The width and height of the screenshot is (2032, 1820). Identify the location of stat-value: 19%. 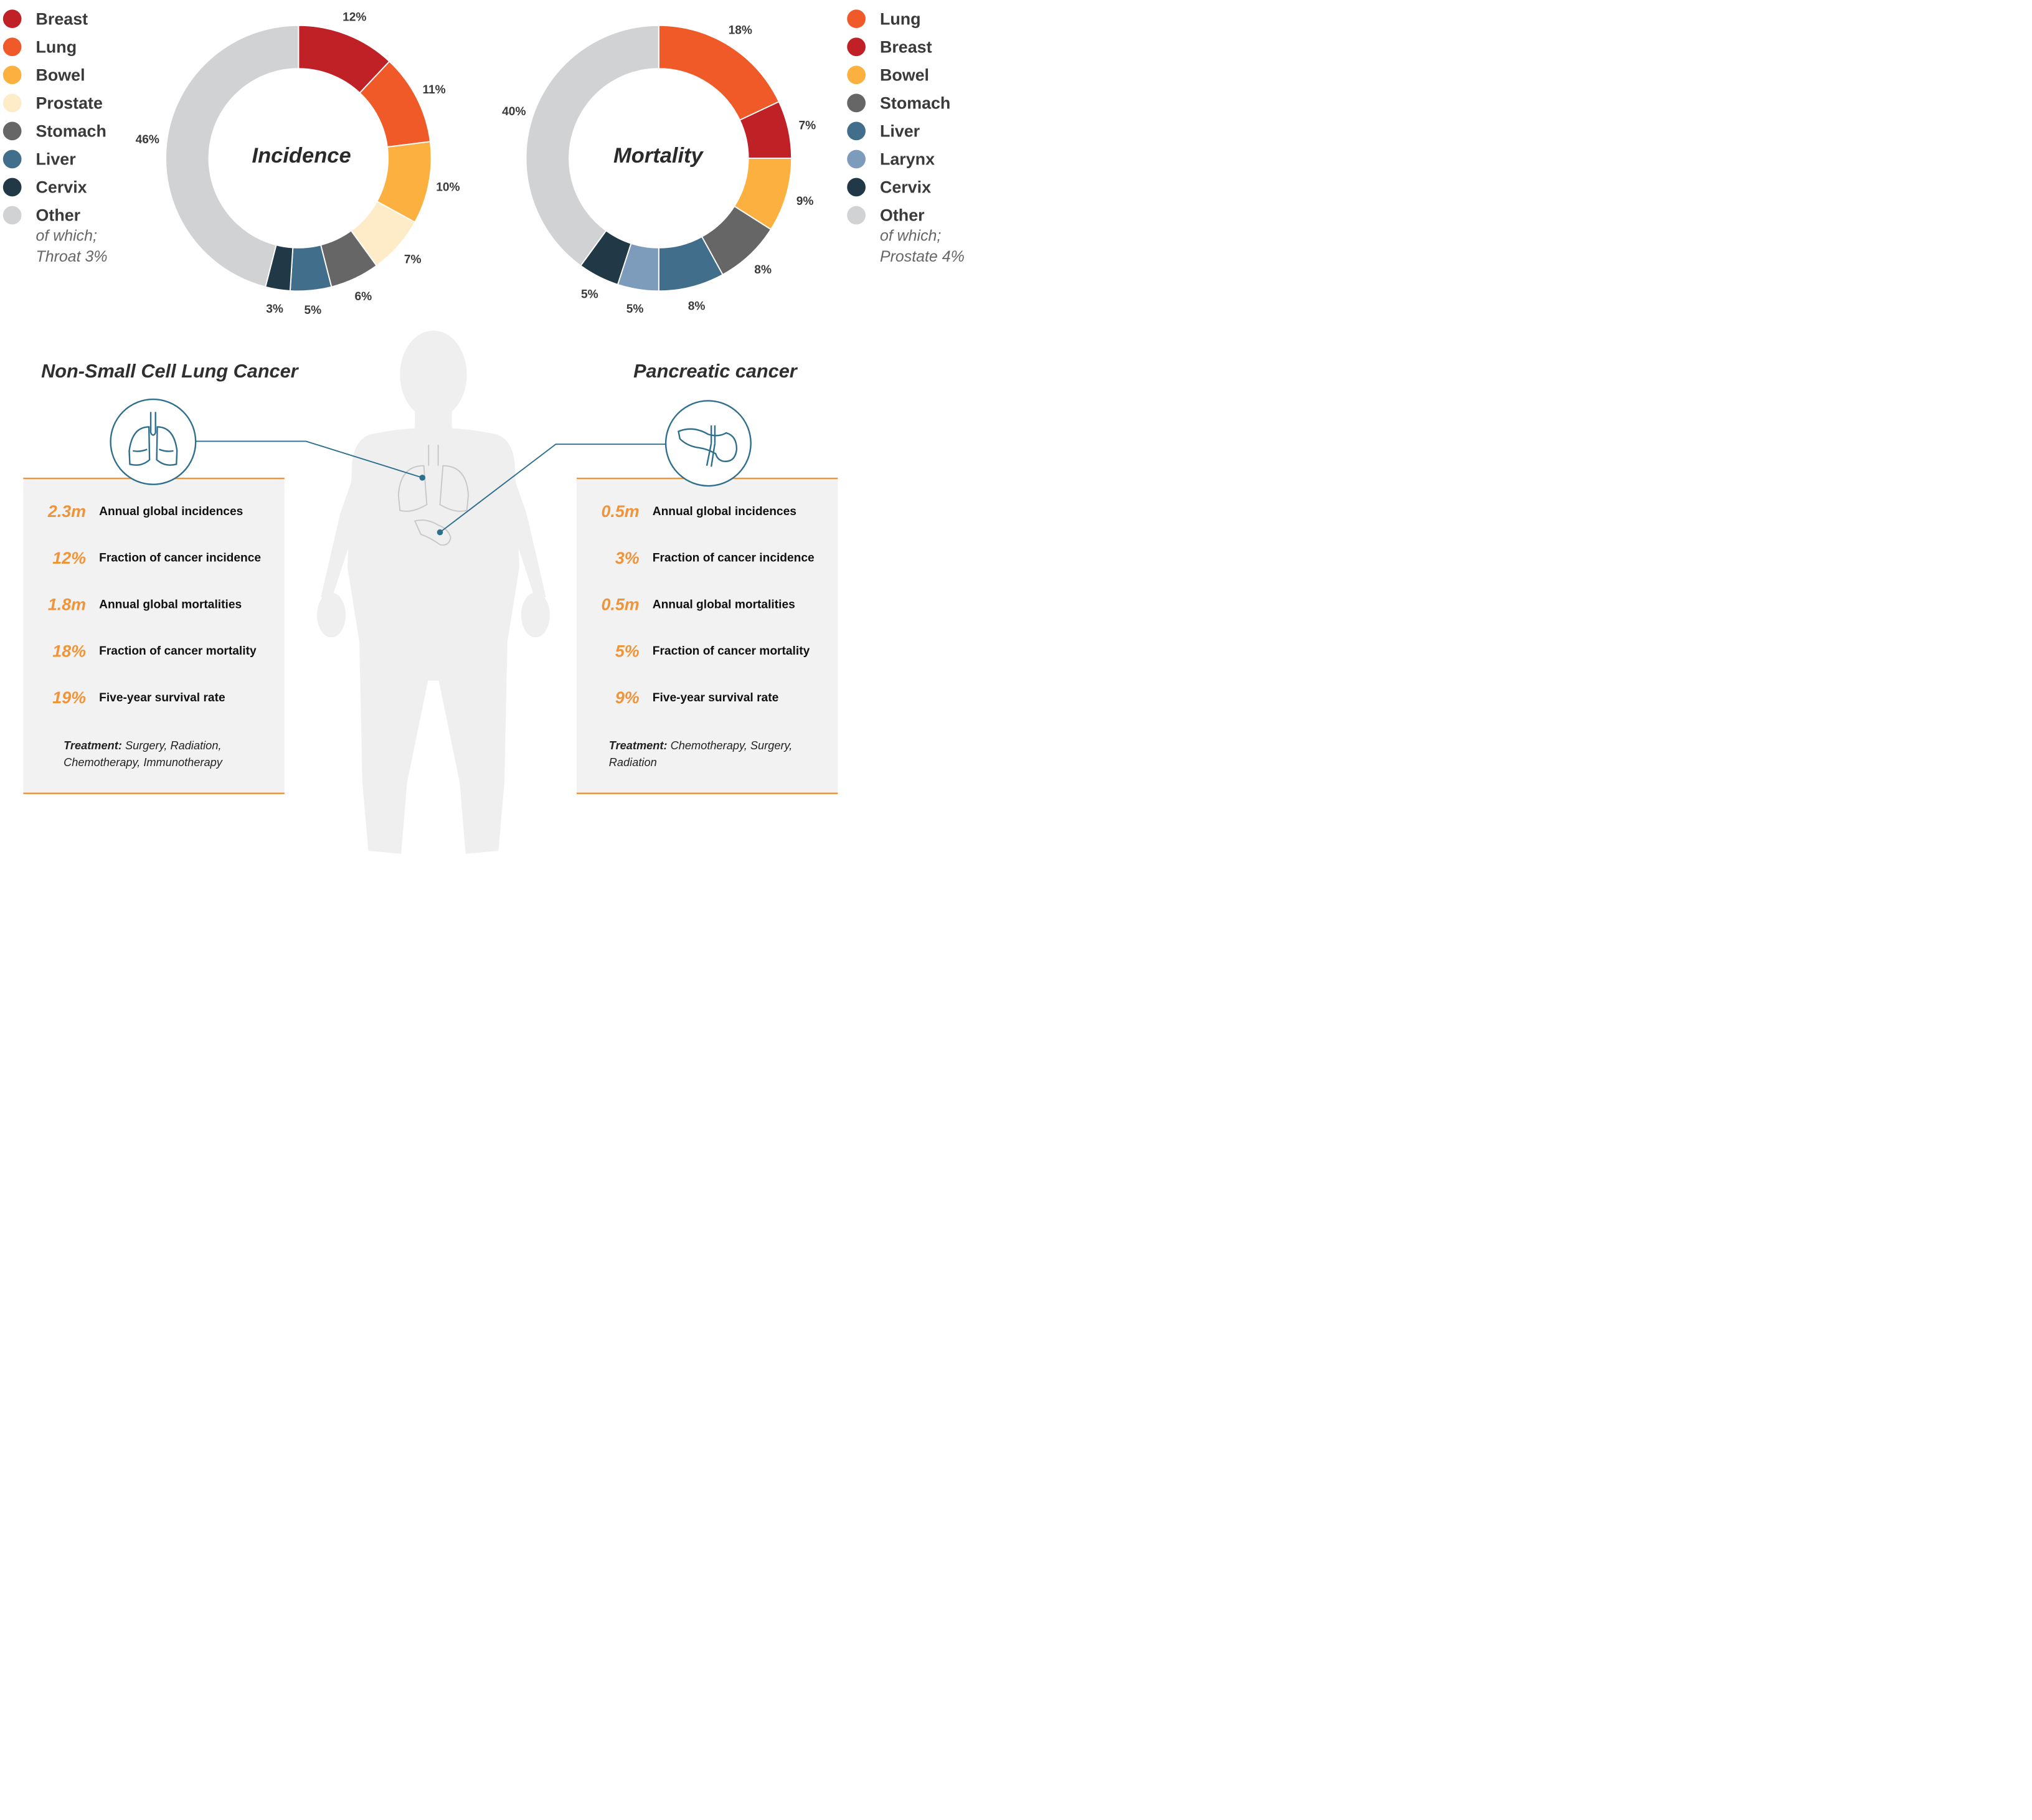
(69, 697).